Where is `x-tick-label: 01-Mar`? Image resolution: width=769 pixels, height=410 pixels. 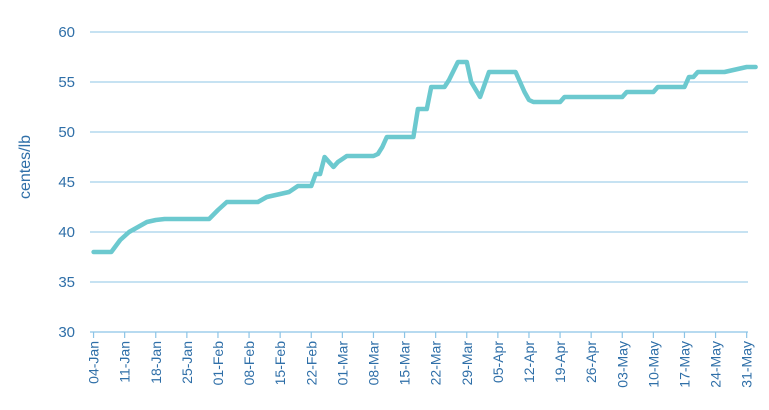
x-tick-label: 01-Mar is located at coordinates (342, 363).